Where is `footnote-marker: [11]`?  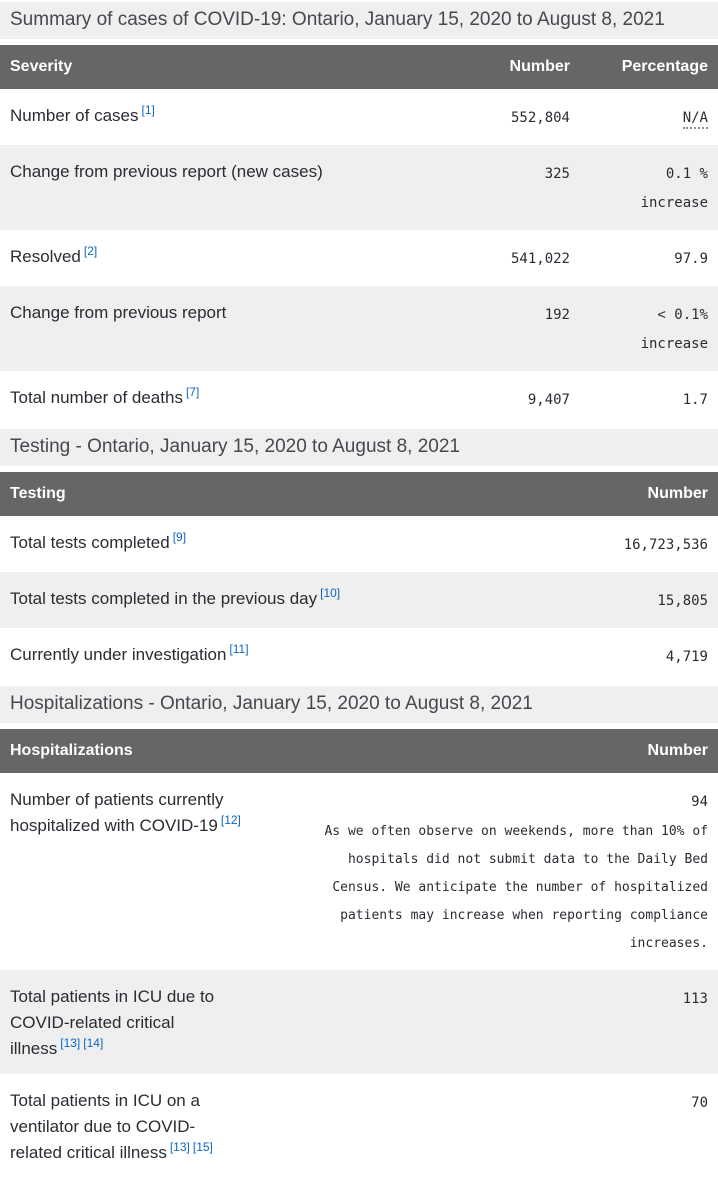 footnote-marker: [11] is located at coordinates (238, 649).